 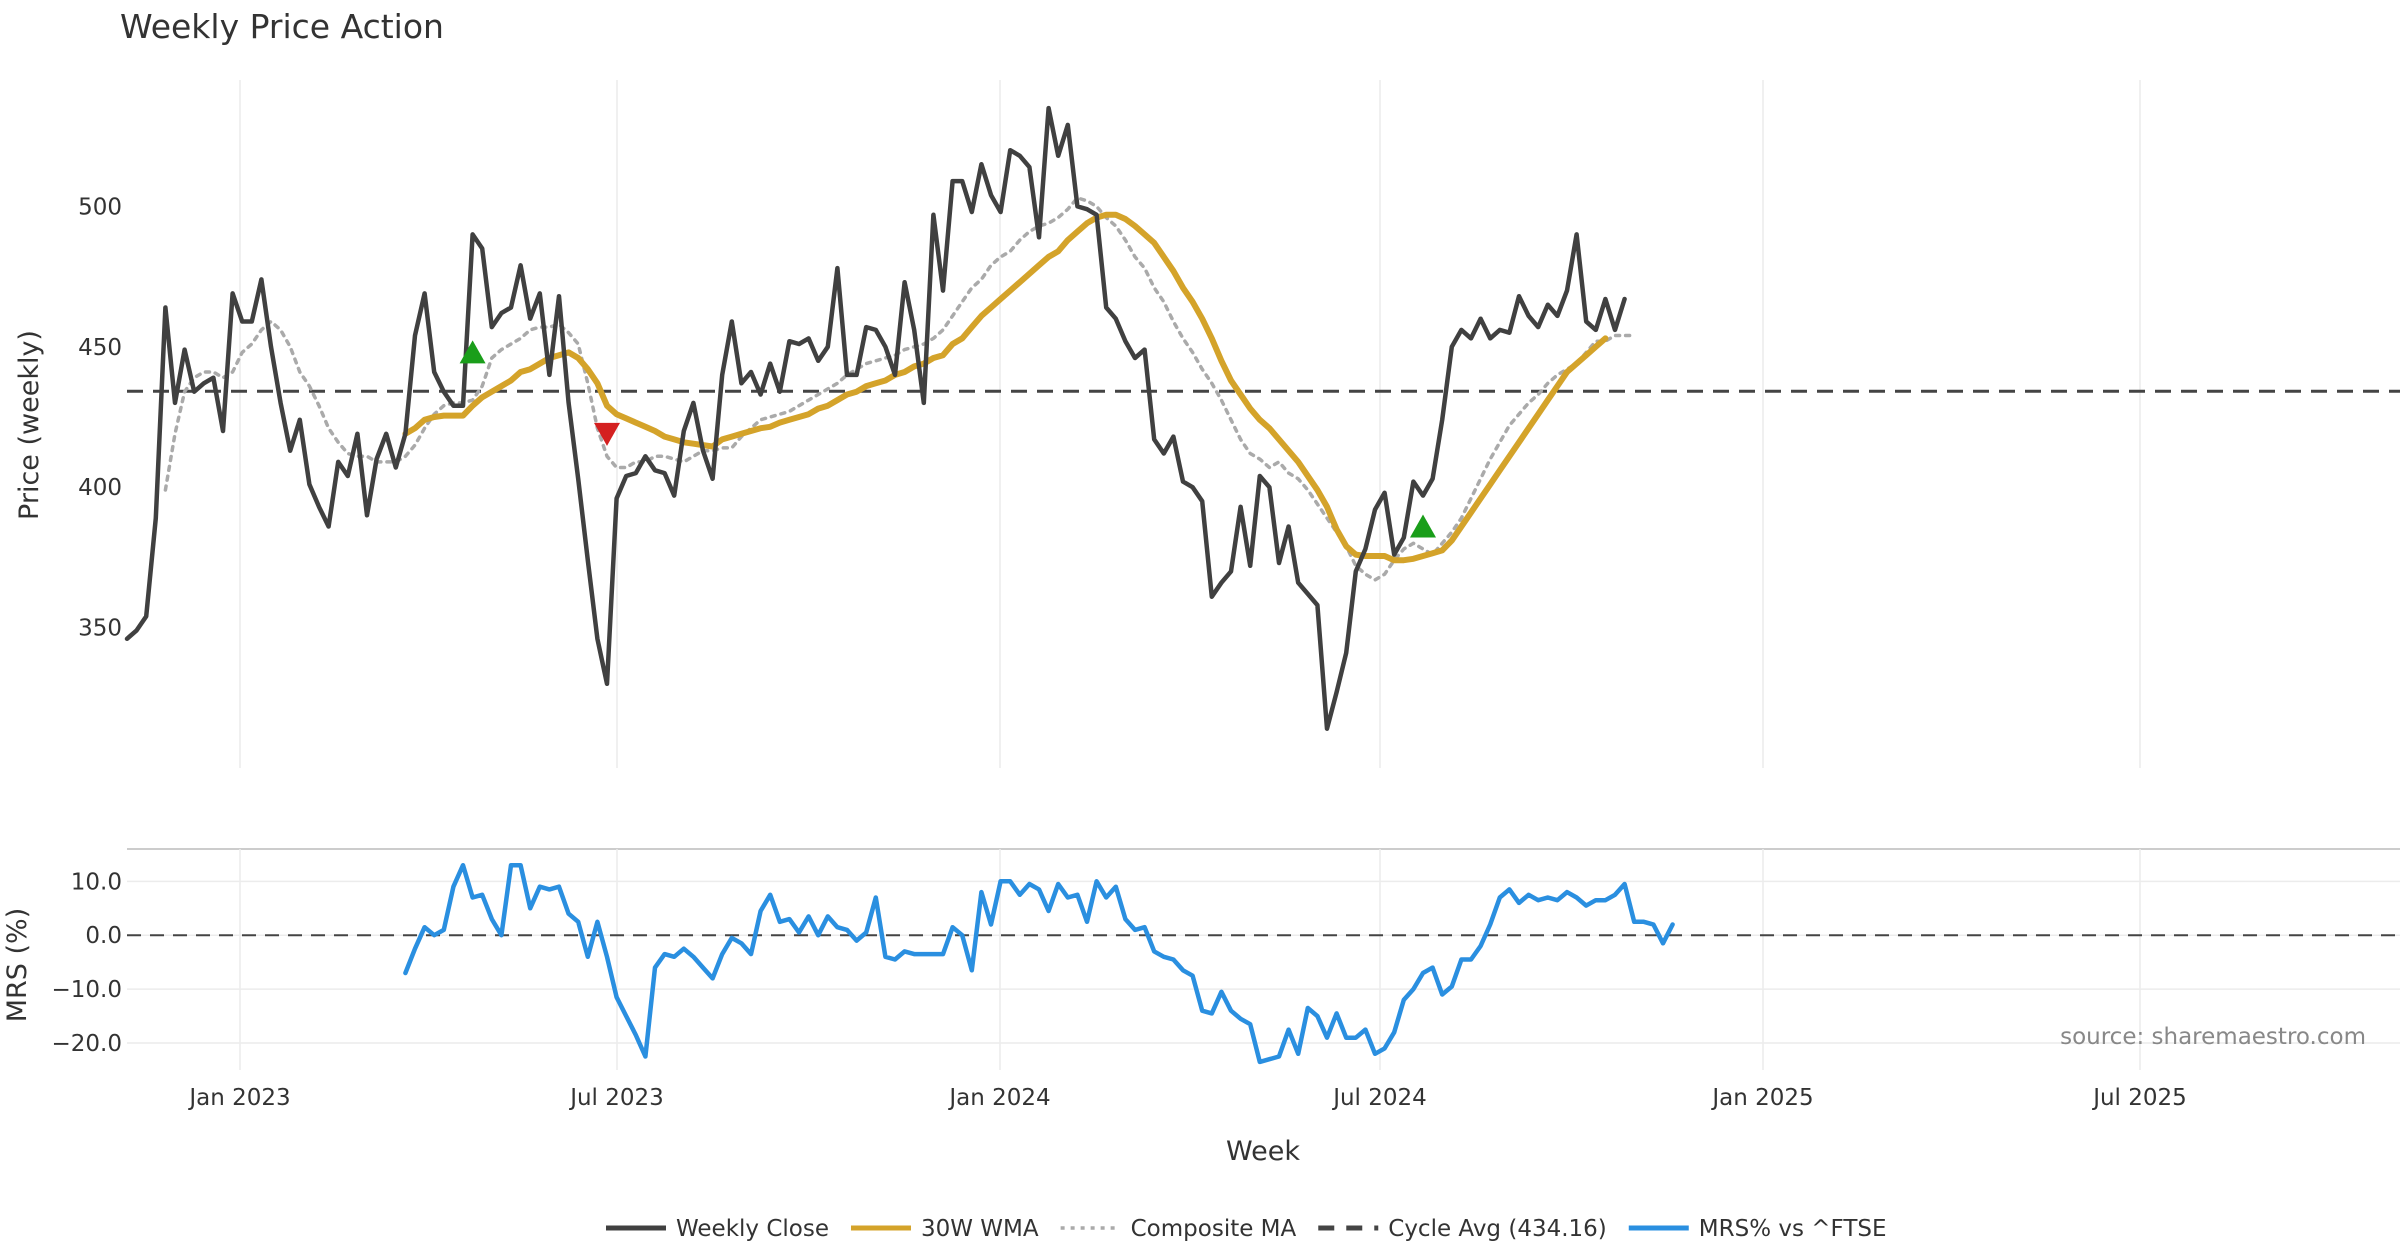 I want to click on source-note: source: sharemaestro.com, so click(x=2213, y=1037).